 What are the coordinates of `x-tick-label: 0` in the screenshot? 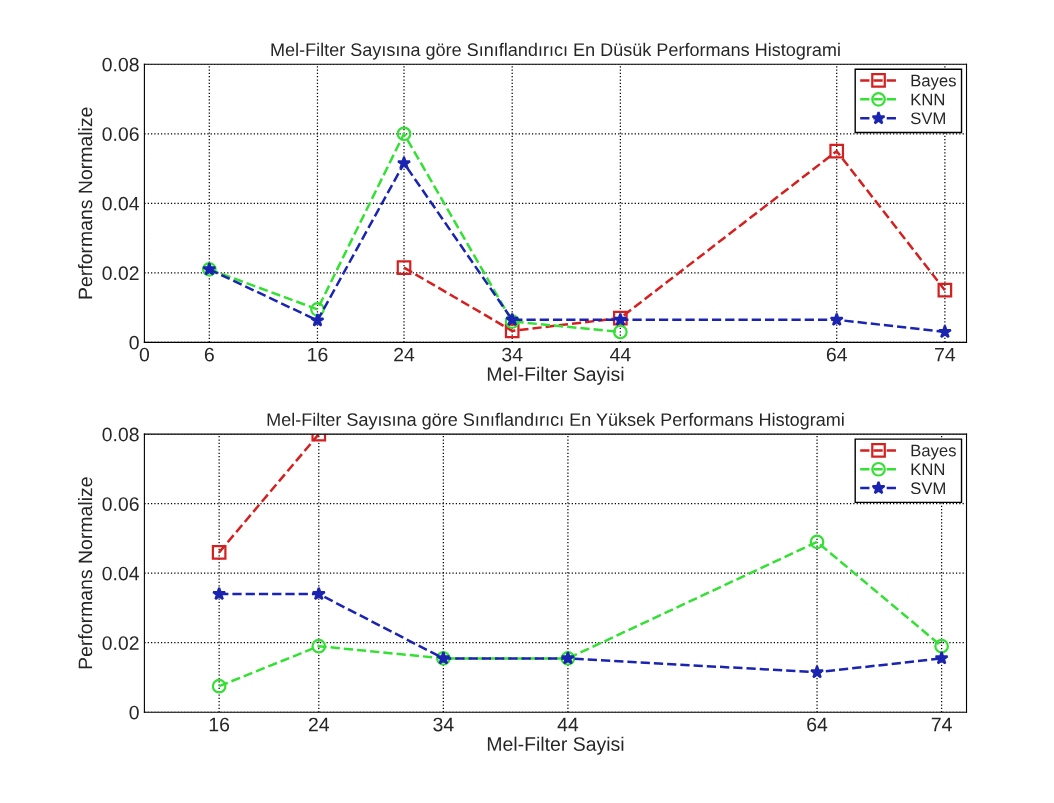 It's located at (144, 354).